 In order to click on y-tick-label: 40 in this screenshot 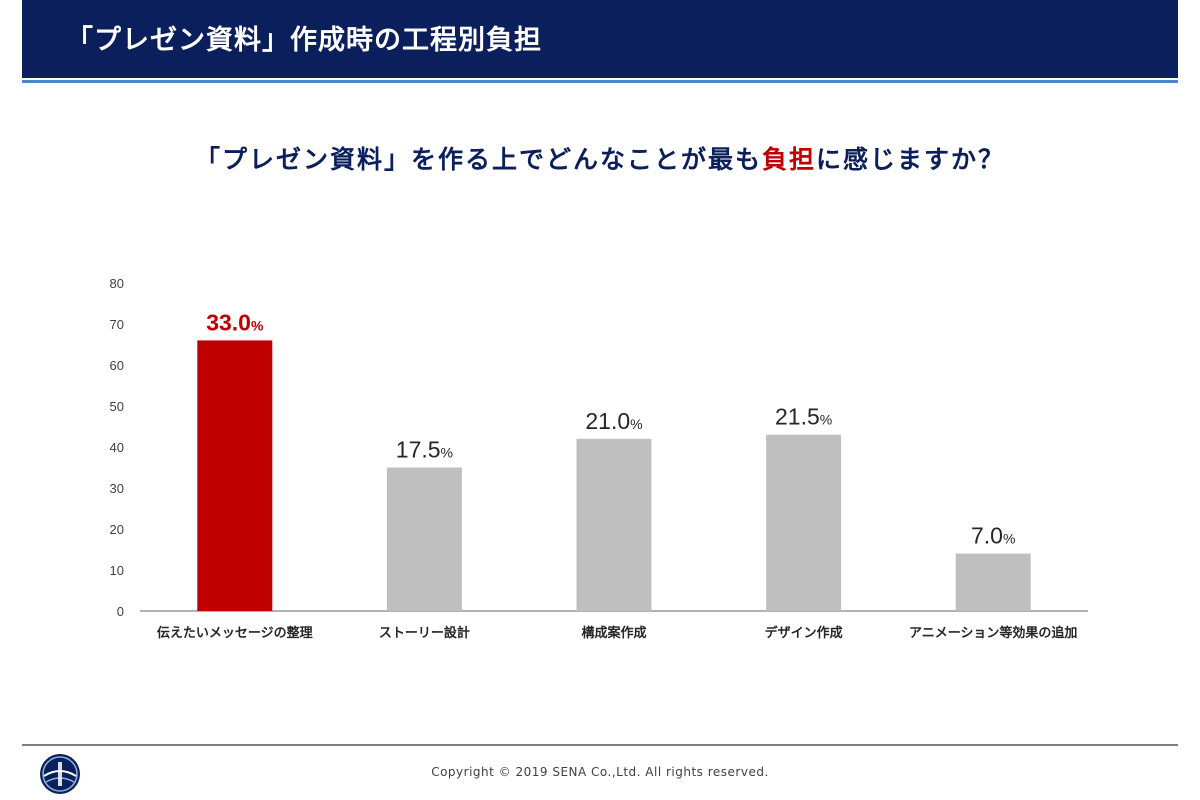, I will do `click(117, 447)`.